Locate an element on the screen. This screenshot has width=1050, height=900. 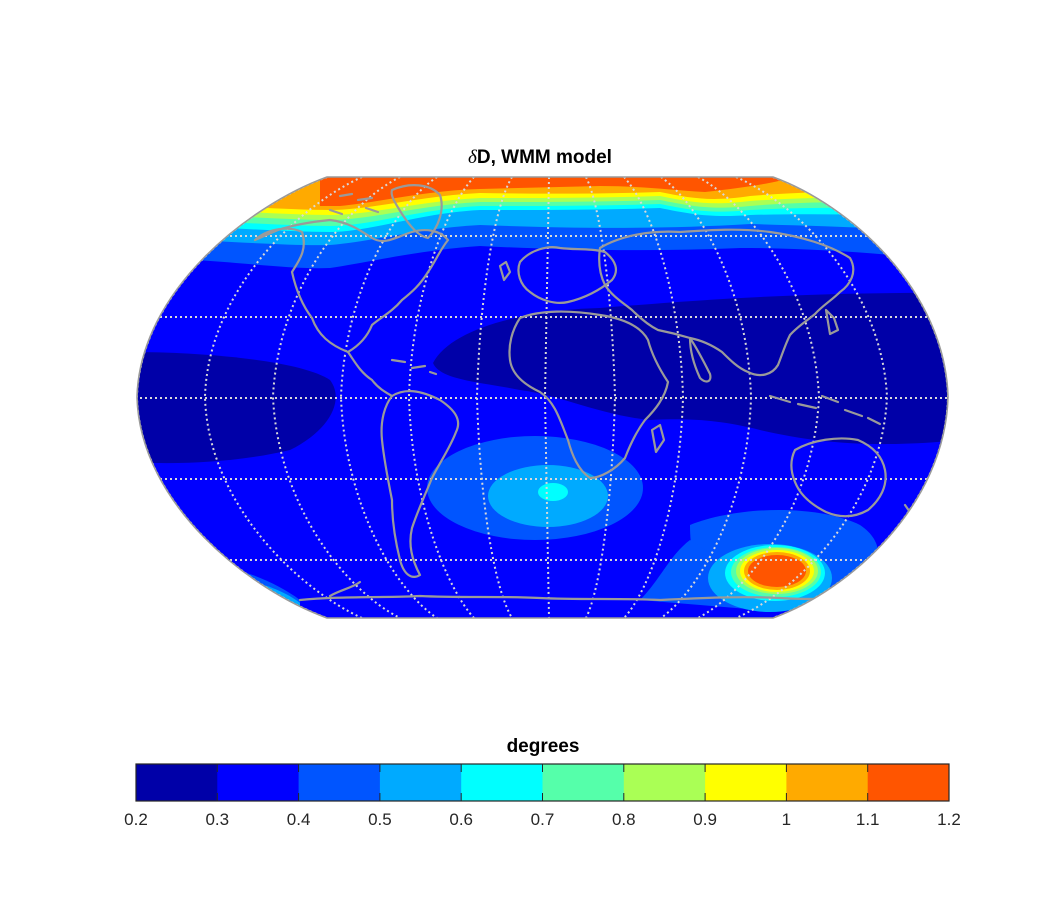
coast-caribbean is located at coordinates (414, 367).